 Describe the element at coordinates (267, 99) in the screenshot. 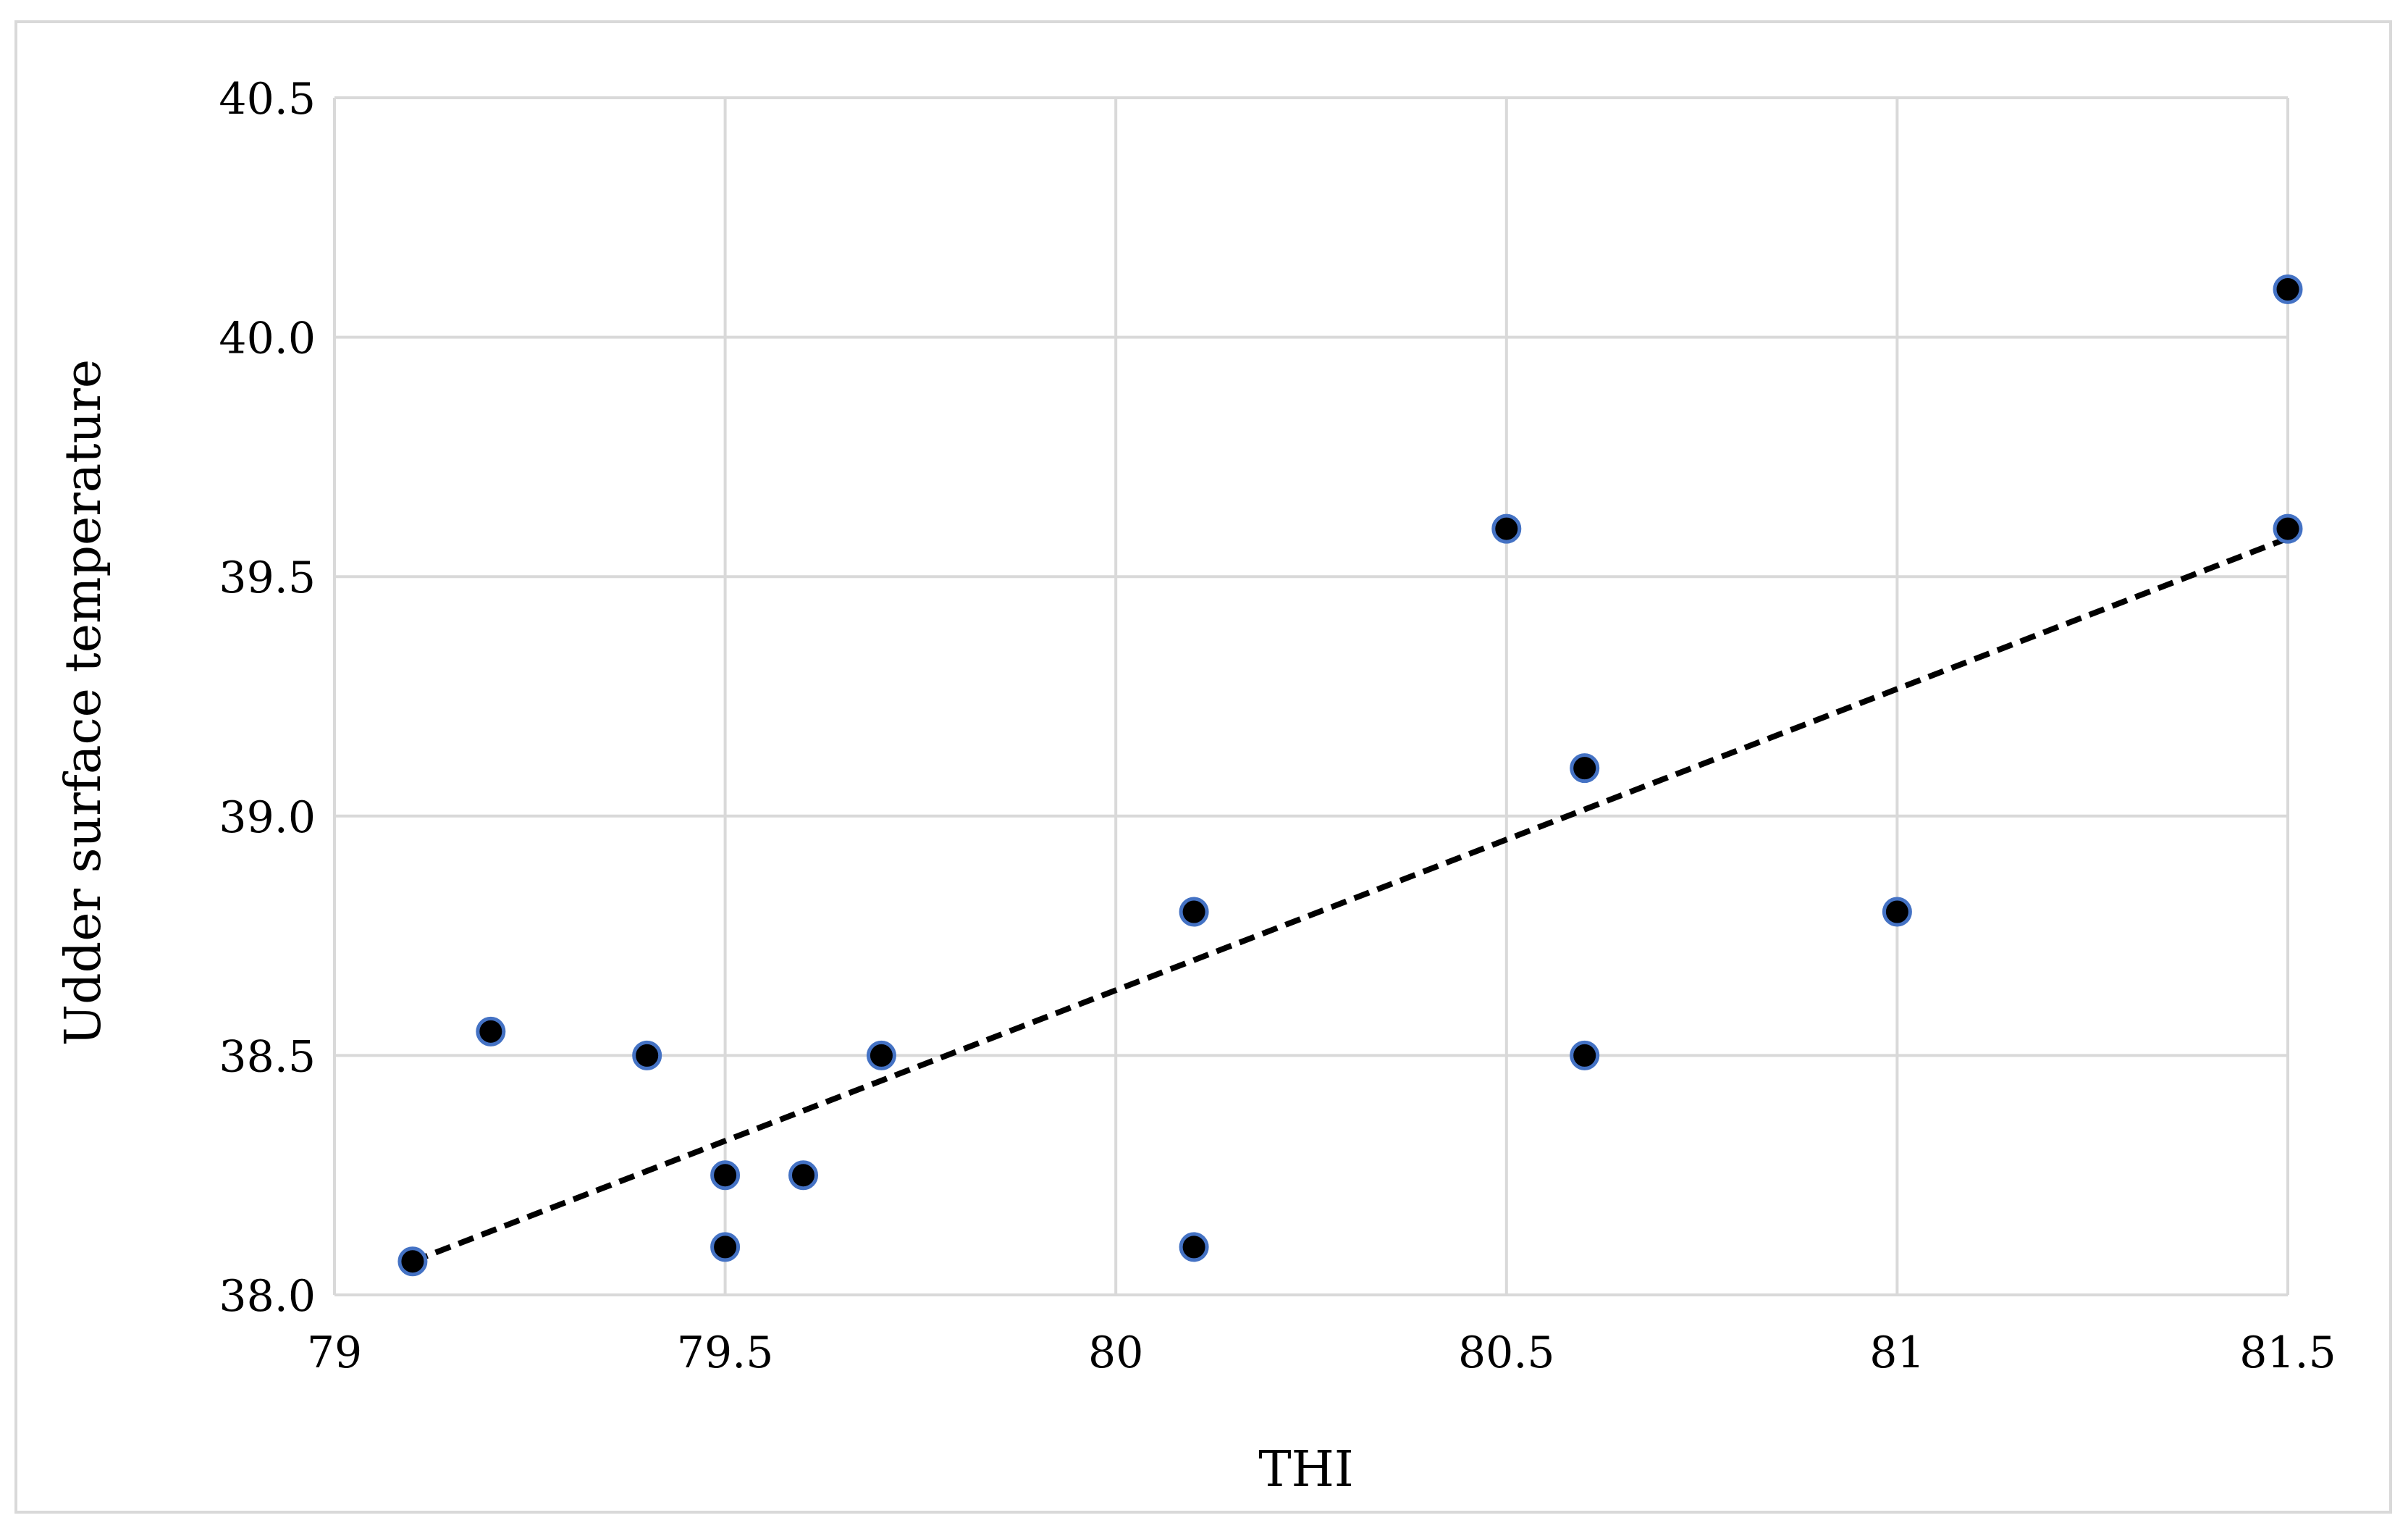

I see `y-tick-label: 40.5` at that location.